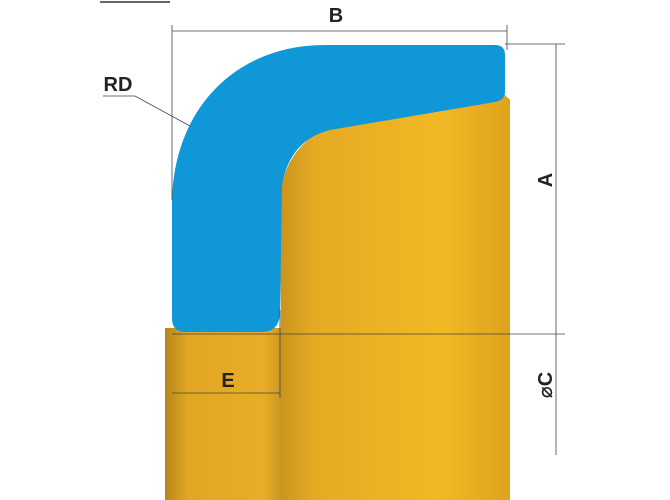  What do you see at coordinates (118, 85) in the screenshot?
I see `label-rd: RD` at bounding box center [118, 85].